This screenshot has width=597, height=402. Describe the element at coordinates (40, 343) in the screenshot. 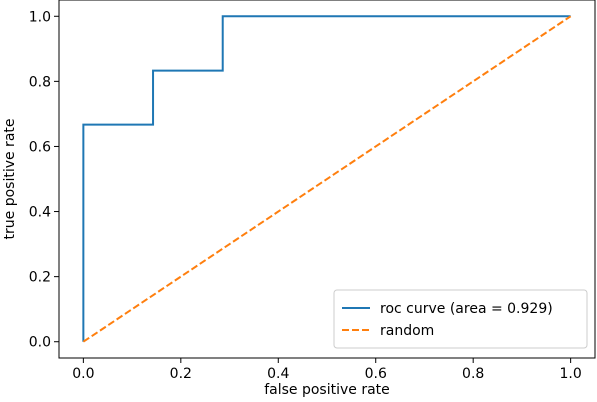

I see `y-tick-label: 0.0` at that location.